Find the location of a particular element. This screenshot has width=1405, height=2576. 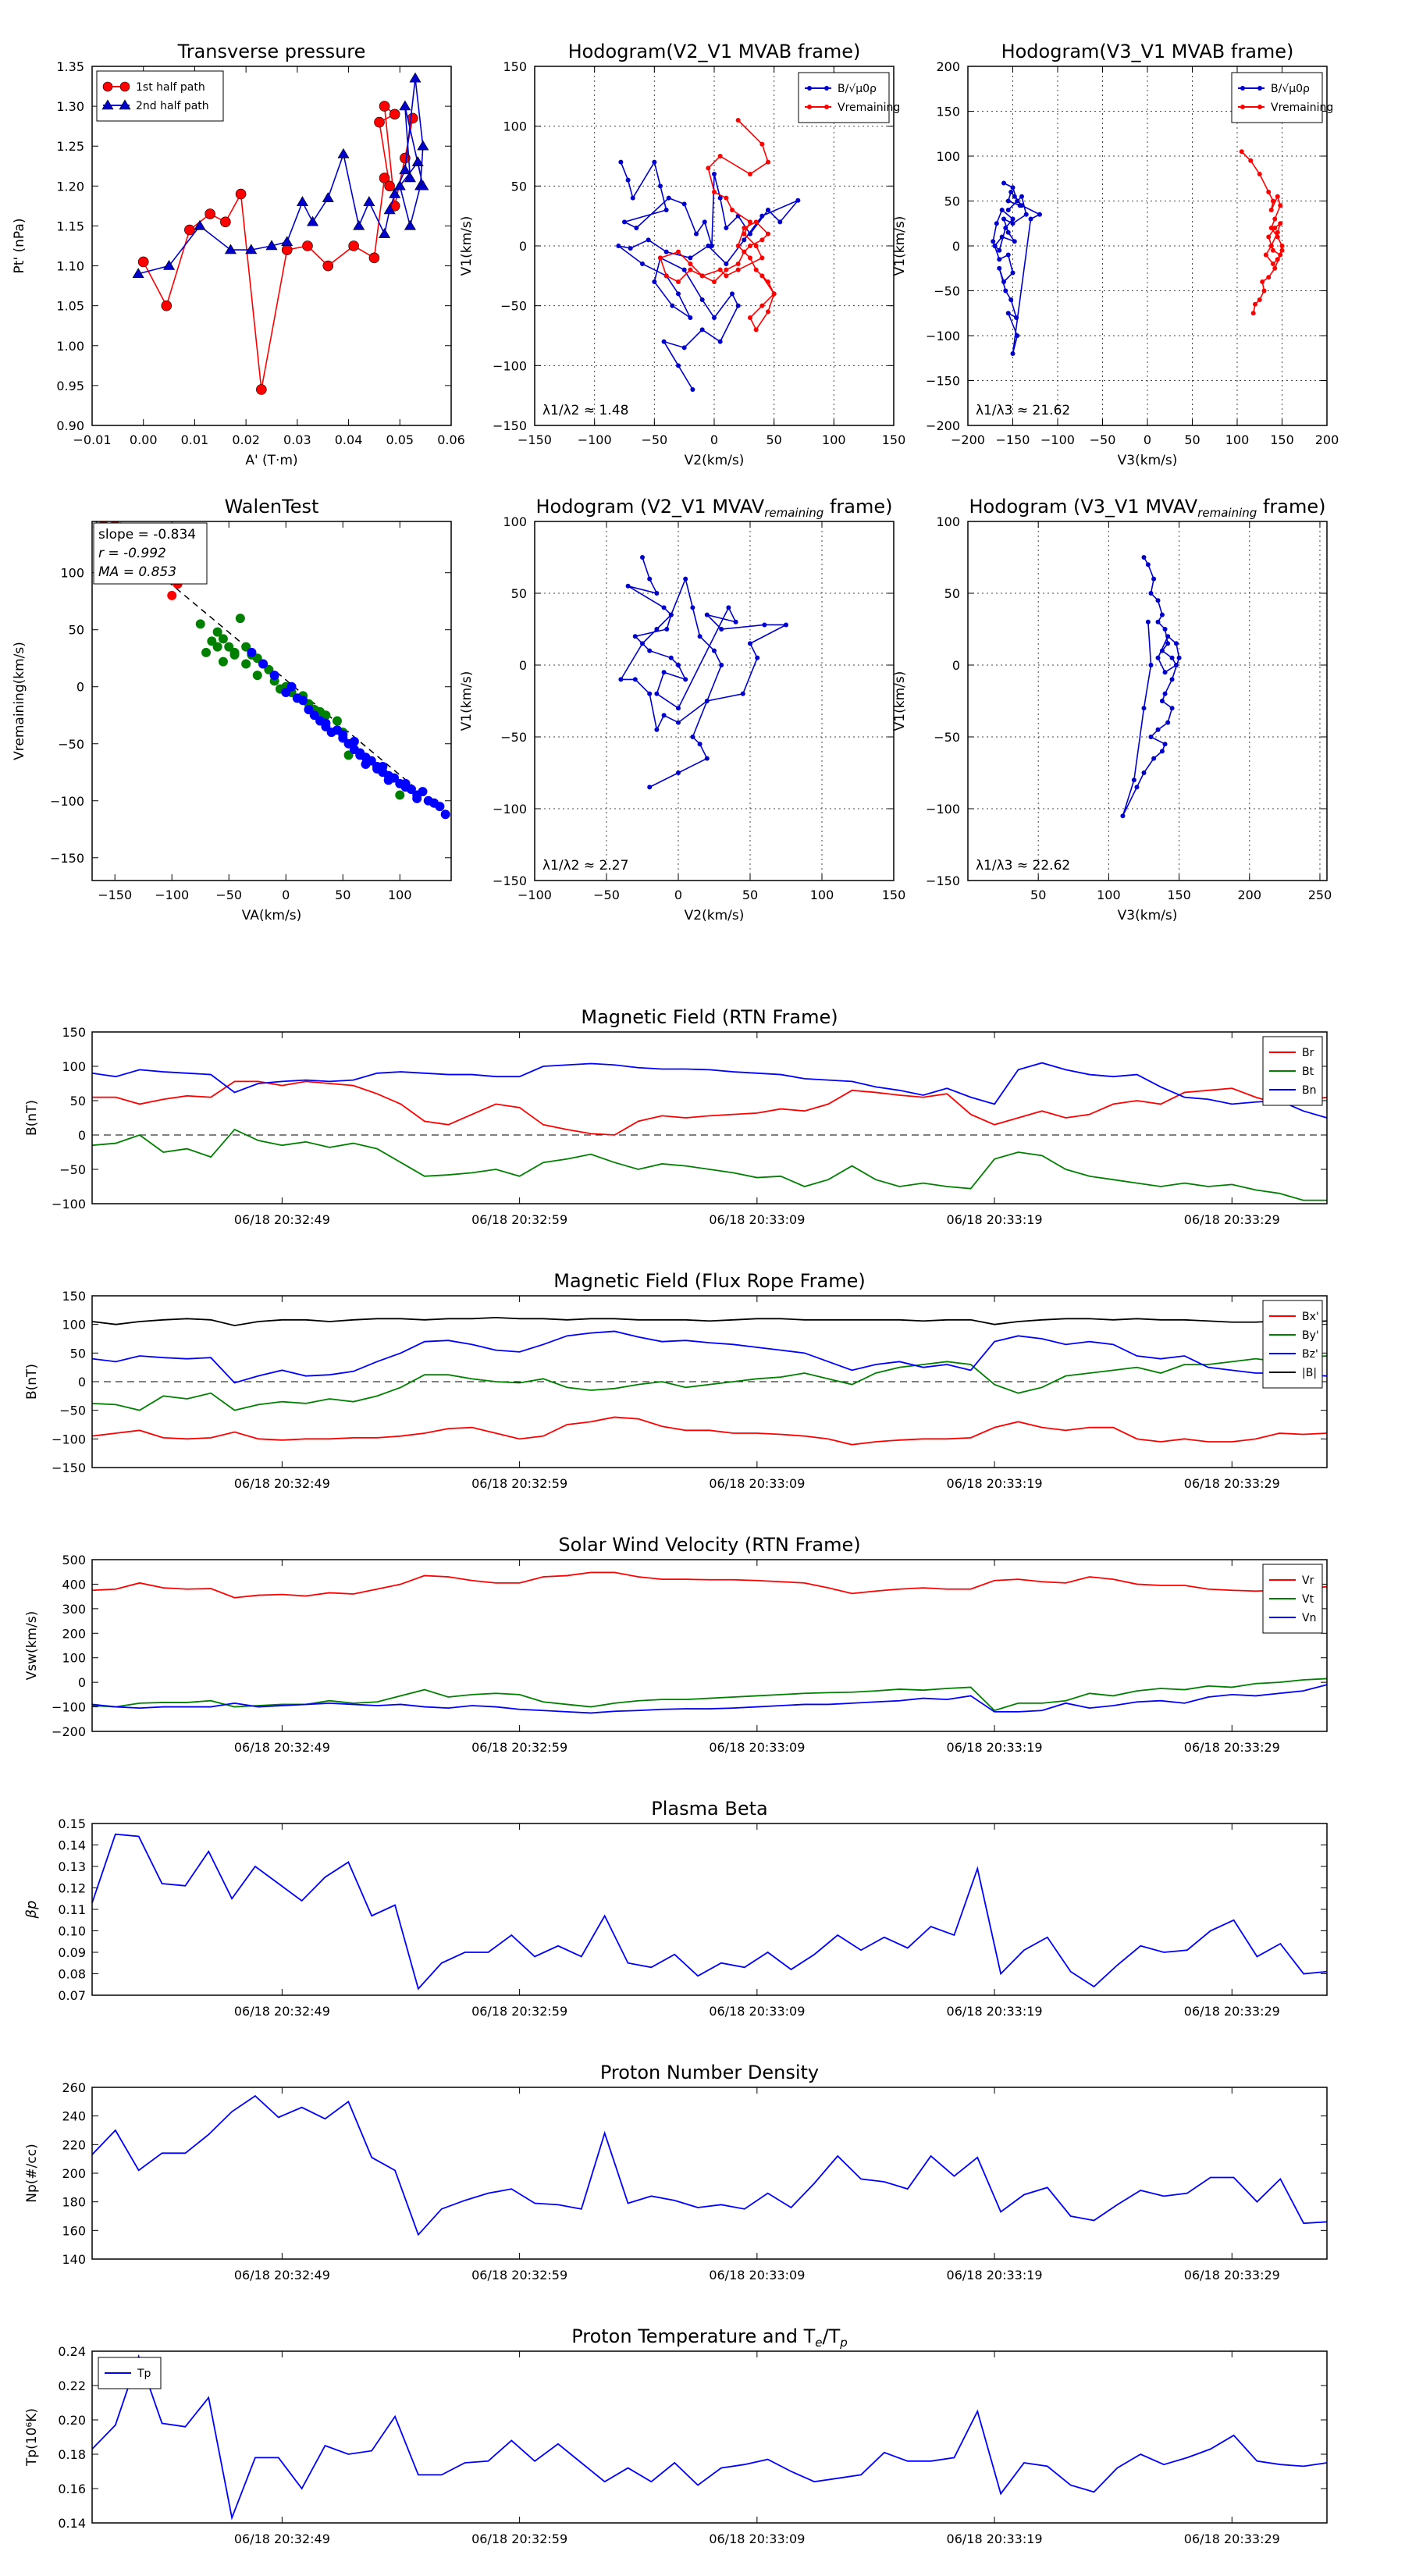

x-tick-label: 06/18 20:33:19 is located at coordinates (995, 1747).